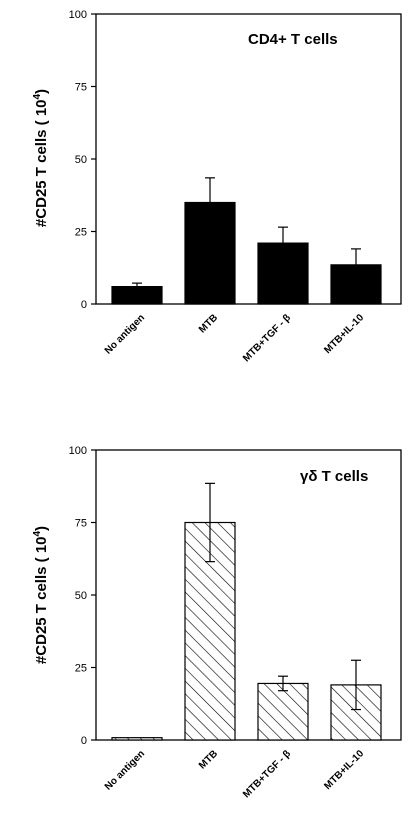  What do you see at coordinates (334, 476) in the screenshot?
I see `panel-title: γδ T cells` at bounding box center [334, 476].